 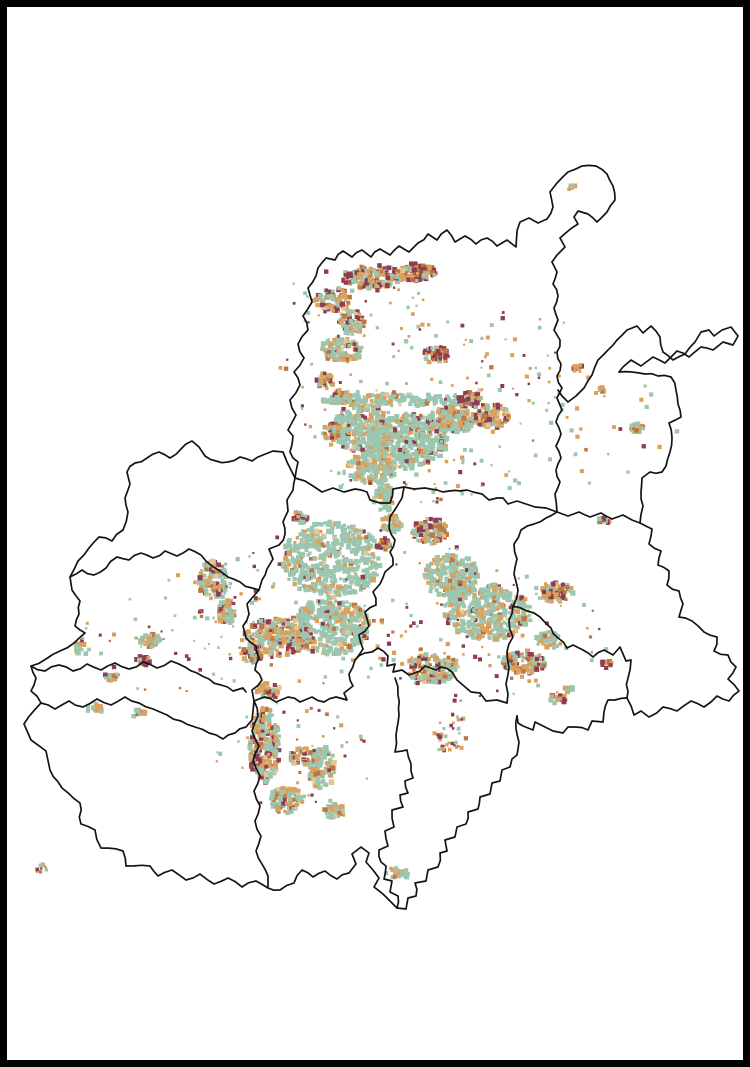 What do you see at coordinates (304, 681) in the screenshot?
I see `boundary-jhb-south` at bounding box center [304, 681].